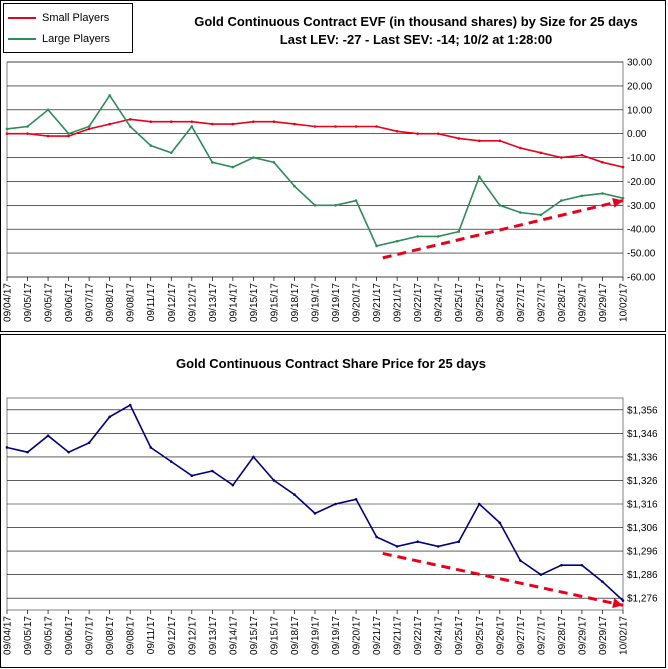  What do you see at coordinates (624, 302) in the screenshot?
I see `x-tick-label: 10/02/17` at bounding box center [624, 302].